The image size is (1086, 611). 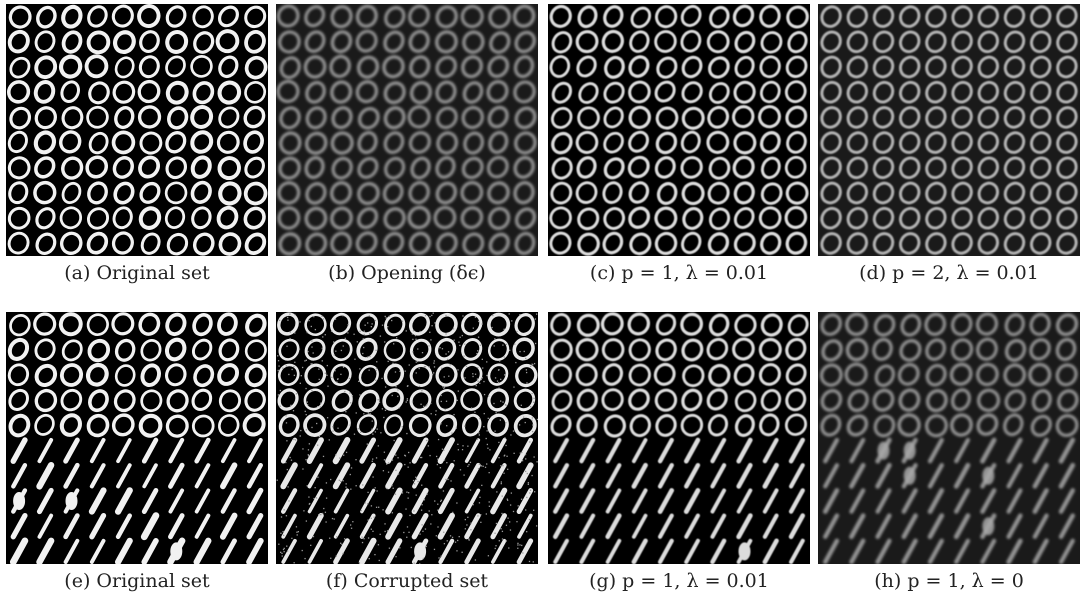 I want to click on panel-caption: (g) p = 1, λ = 0.01, so click(x=679, y=581).